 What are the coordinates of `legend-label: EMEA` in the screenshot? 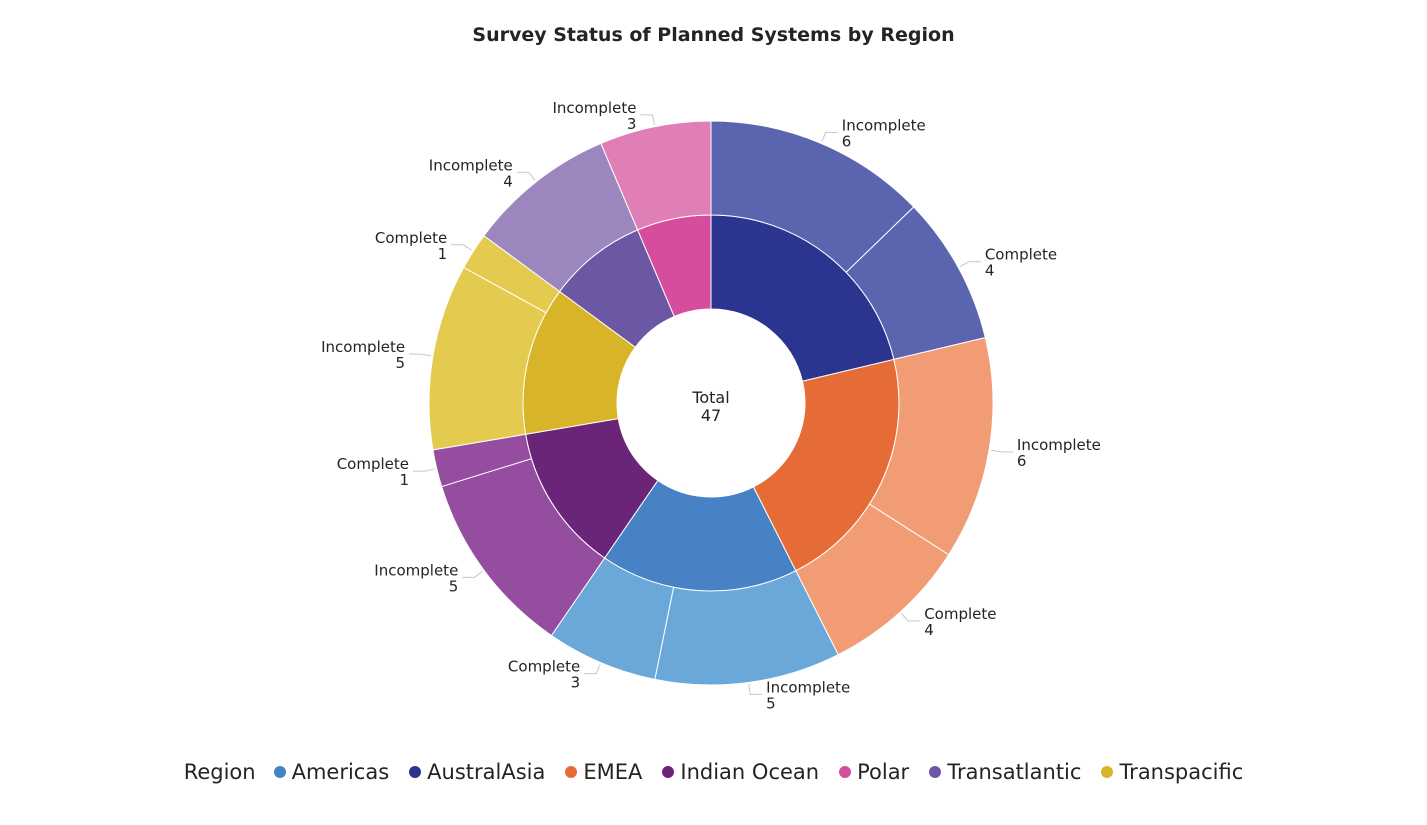 It's located at (613, 772).